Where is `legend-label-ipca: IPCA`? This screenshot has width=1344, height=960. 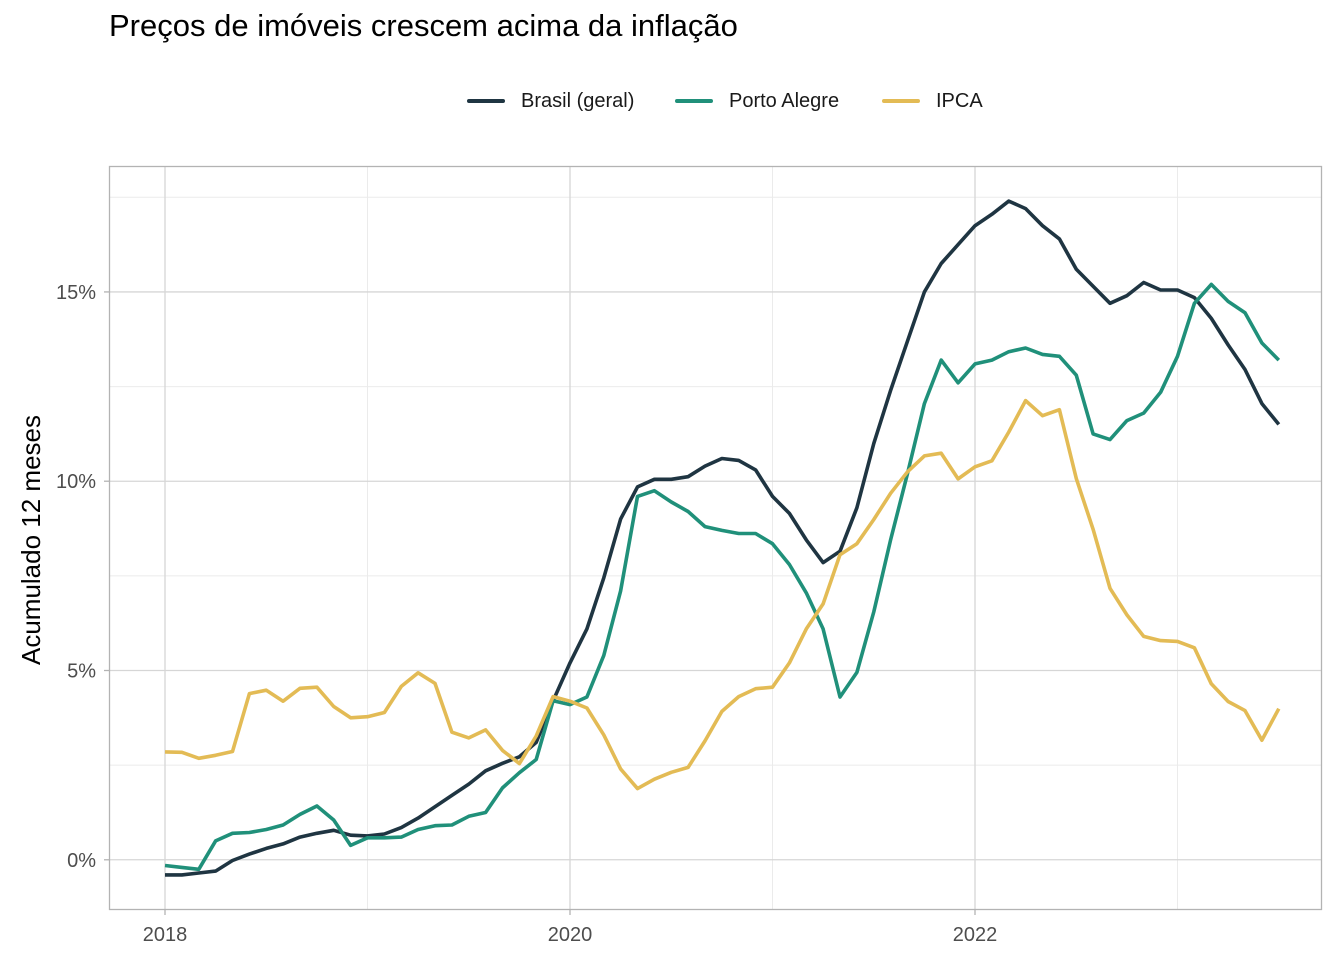 legend-label-ipca: IPCA is located at coordinates (959, 100).